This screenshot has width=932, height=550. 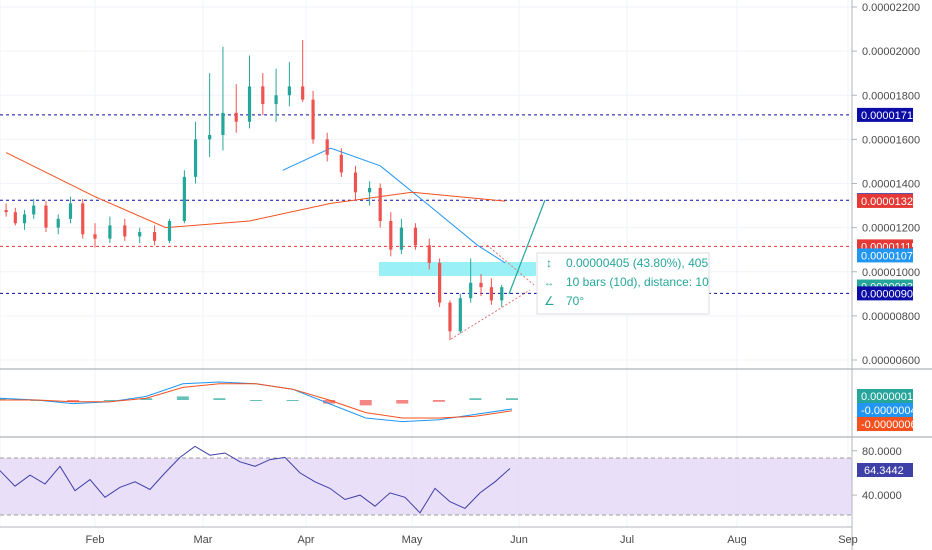 I want to click on trend-line, so click(x=527, y=247).